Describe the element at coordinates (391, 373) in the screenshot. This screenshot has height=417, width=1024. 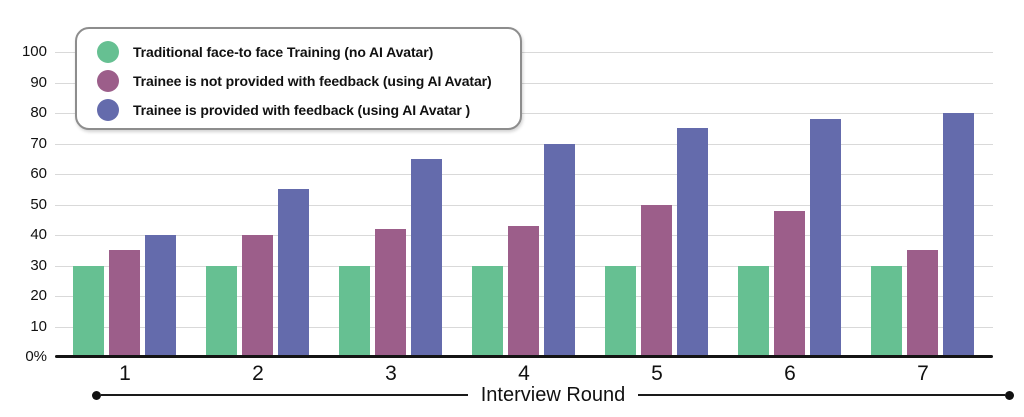
I see `x-tick-label: 3` at that location.